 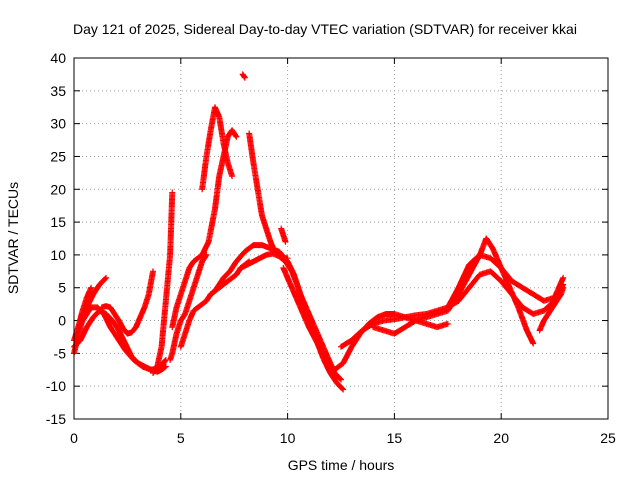 I want to click on x-tick-label: 10, so click(x=288, y=438).